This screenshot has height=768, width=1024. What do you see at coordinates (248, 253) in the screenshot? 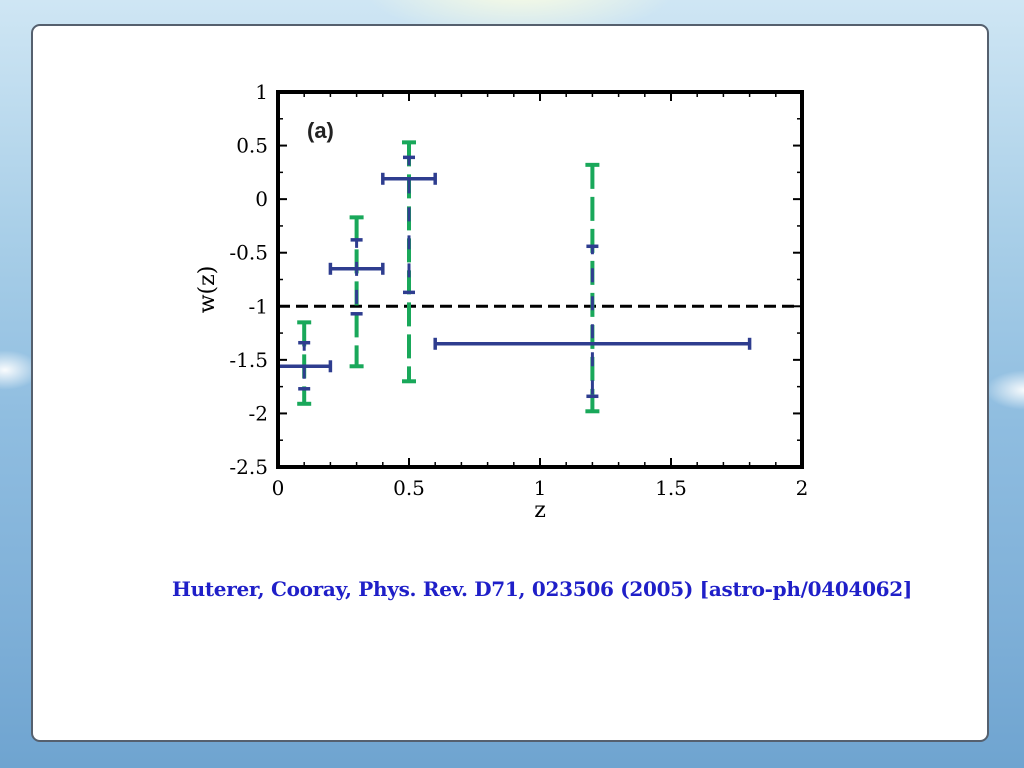
I see `y-tick-label: -0.5` at bounding box center [248, 253].